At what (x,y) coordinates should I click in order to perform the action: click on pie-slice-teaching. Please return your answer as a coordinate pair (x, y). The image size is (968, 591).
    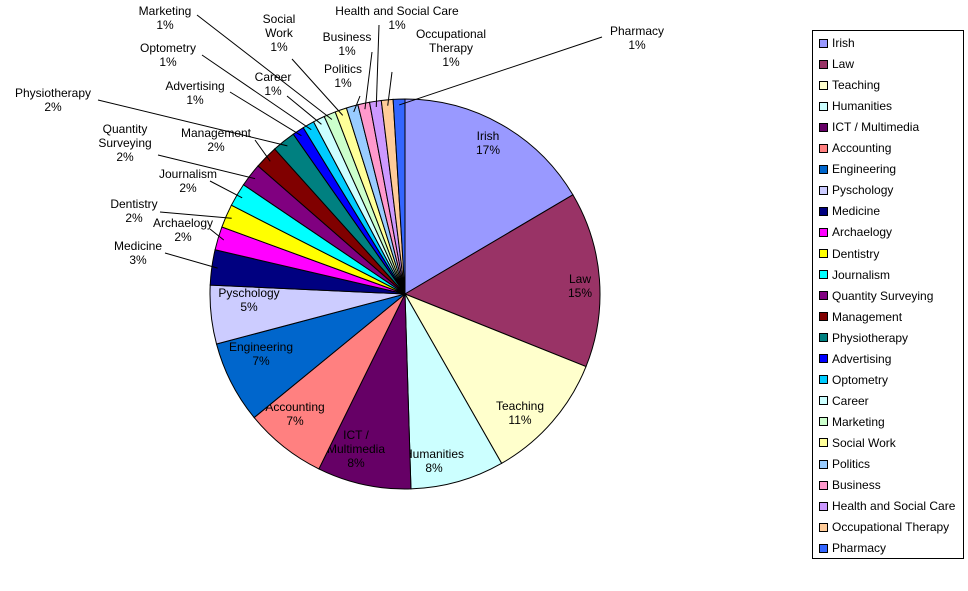
    Looking at the image, I should click on (495, 379).